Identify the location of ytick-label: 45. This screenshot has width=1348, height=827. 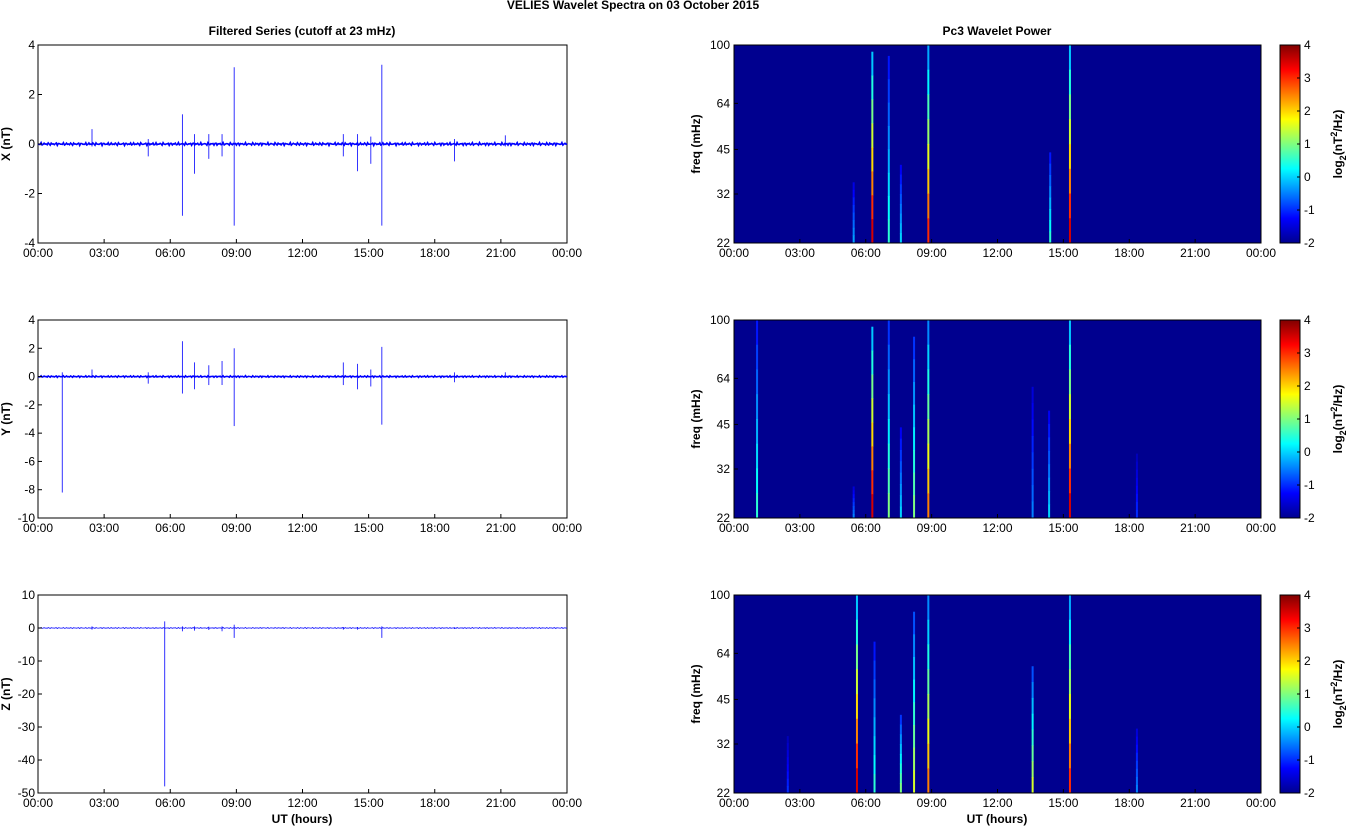
(724, 424).